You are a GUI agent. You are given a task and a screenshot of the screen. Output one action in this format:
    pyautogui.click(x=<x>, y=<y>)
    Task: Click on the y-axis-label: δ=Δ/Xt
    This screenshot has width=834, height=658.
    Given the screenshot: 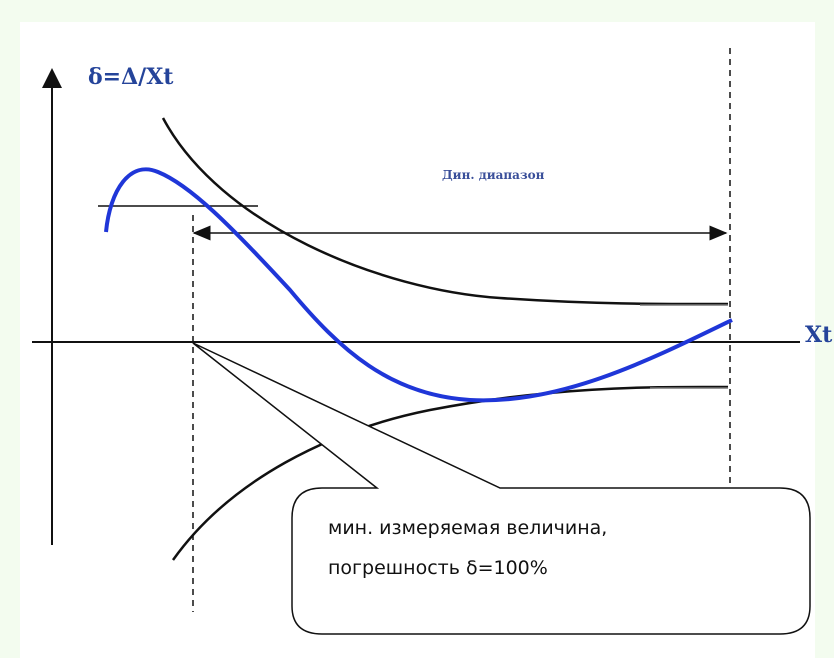 What is the action you would take?
    pyautogui.click(x=131, y=77)
    